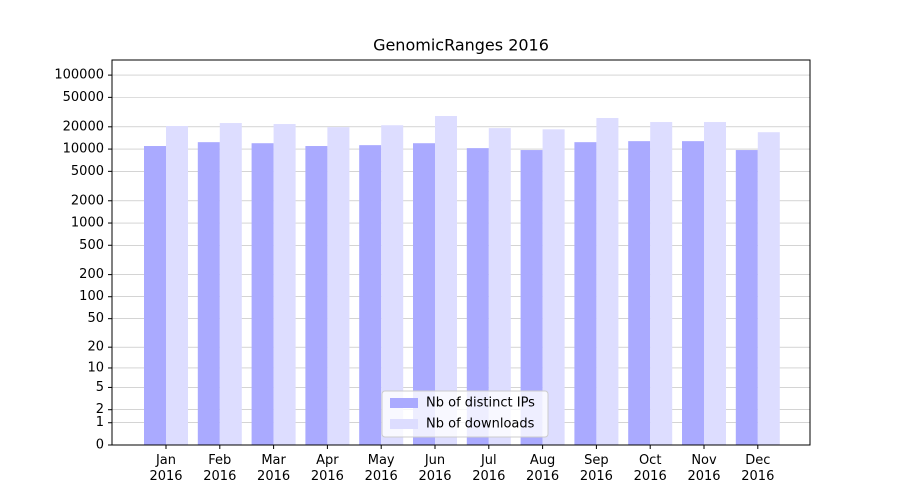 Image resolution: width=900 pixels, height=500 pixels. I want to click on y-tick-label: 200, so click(91, 274).